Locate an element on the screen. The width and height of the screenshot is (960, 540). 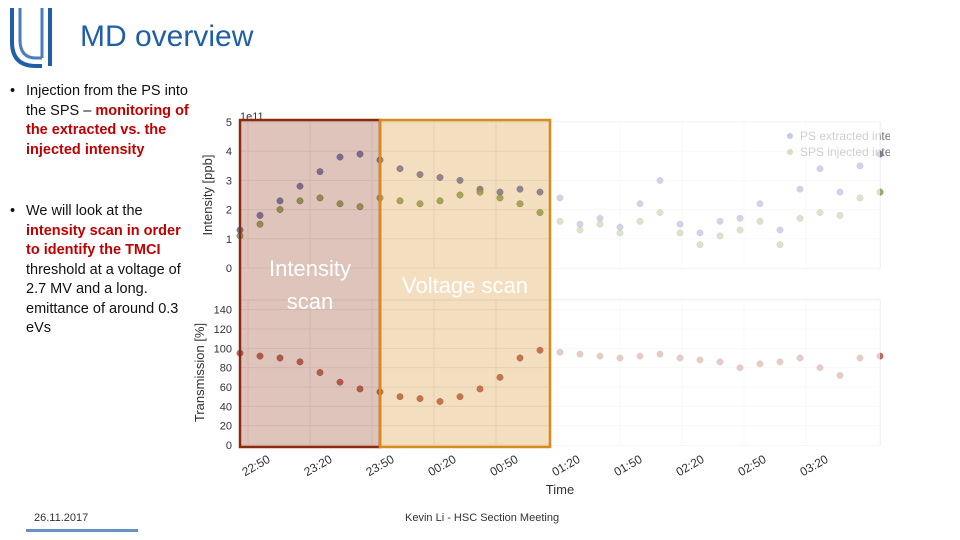
xtick-label: 01:50 is located at coordinates (627, 465).